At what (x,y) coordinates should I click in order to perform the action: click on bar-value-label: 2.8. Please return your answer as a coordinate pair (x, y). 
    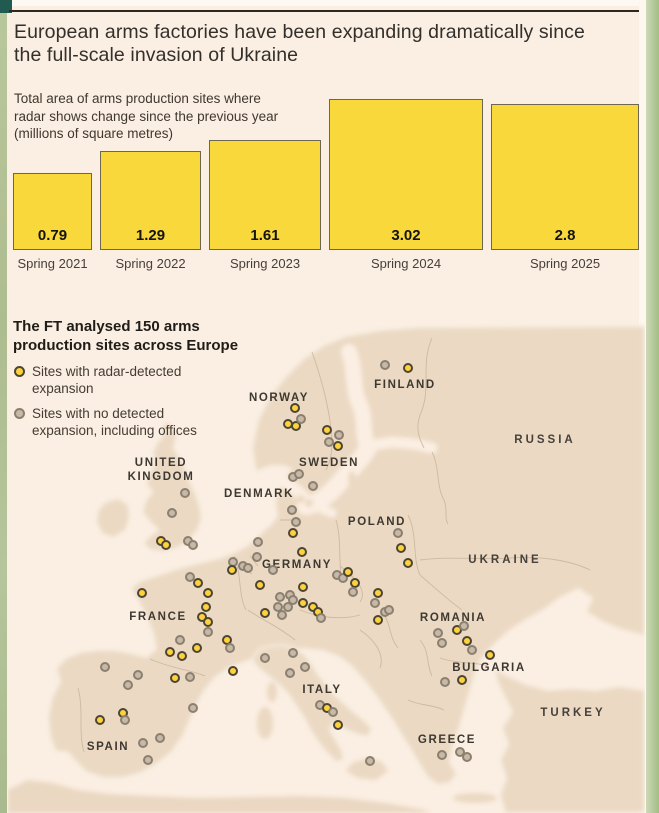
    Looking at the image, I should click on (565, 235).